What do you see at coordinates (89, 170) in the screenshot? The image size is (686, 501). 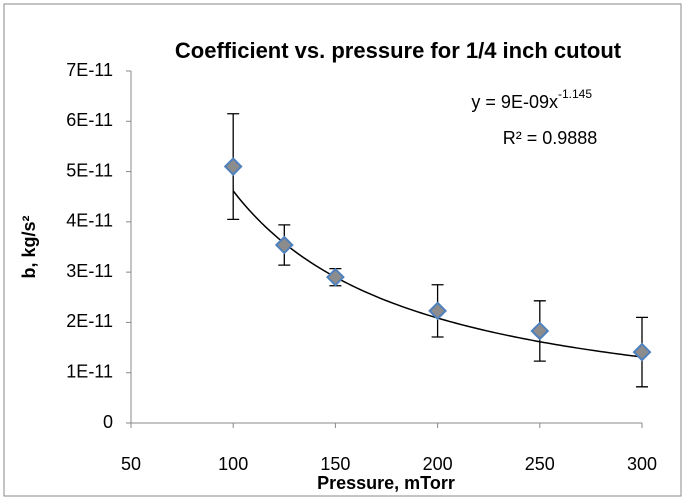 I see `y-tick-label: 5E-11` at bounding box center [89, 170].